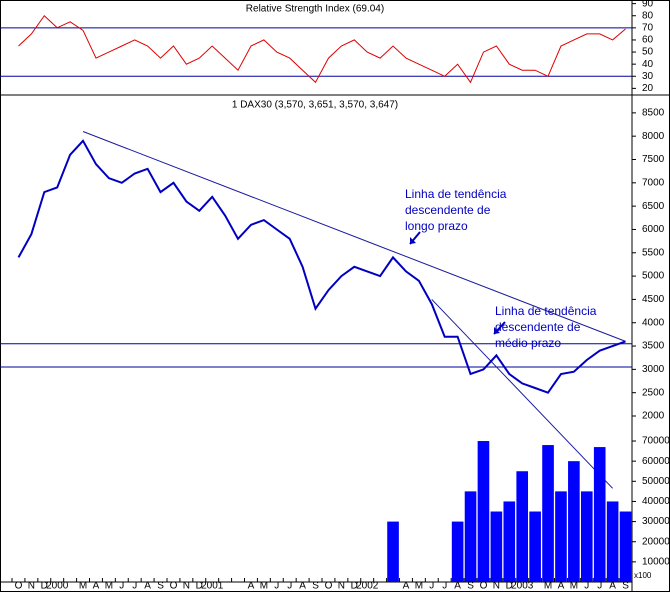 This screenshot has width=670, height=592. What do you see at coordinates (653, 229) in the screenshot?
I see `y-tick-label: 6000` at bounding box center [653, 229].